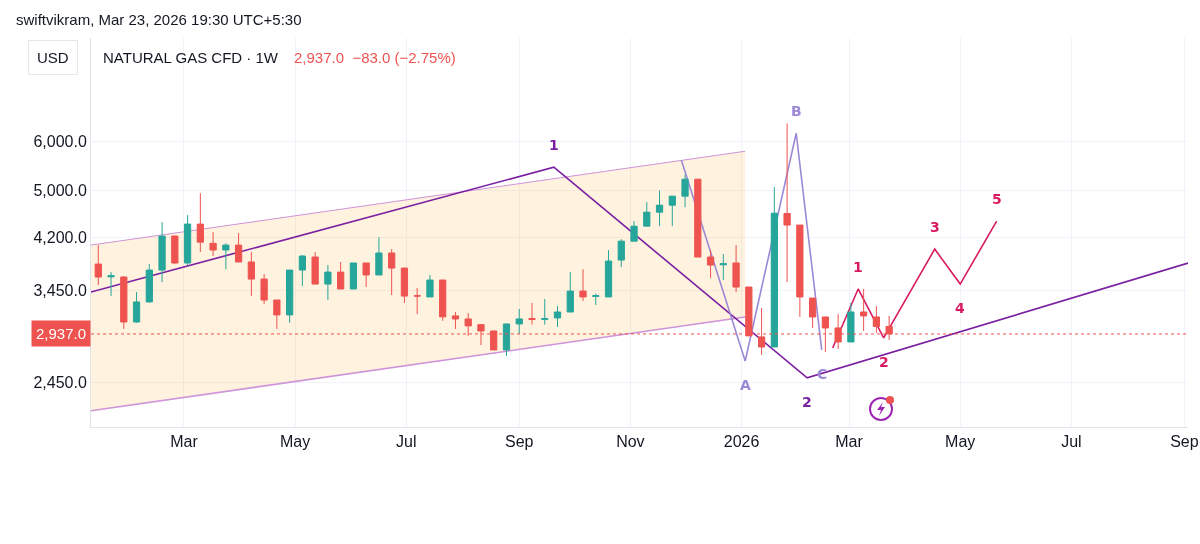 The image size is (1200, 544). What do you see at coordinates (741, 442) in the screenshot?
I see `x-tick-label: 2026` at bounding box center [741, 442].